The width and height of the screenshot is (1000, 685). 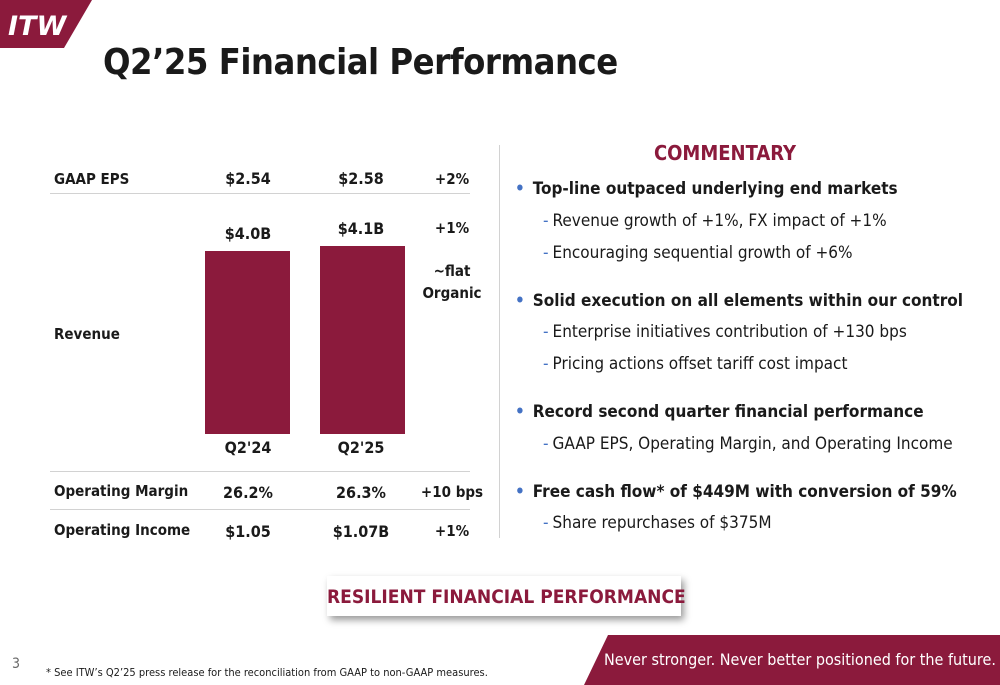 What do you see at coordinates (452, 531) in the screenshot?
I see `operating-income-change: +1%` at bounding box center [452, 531].